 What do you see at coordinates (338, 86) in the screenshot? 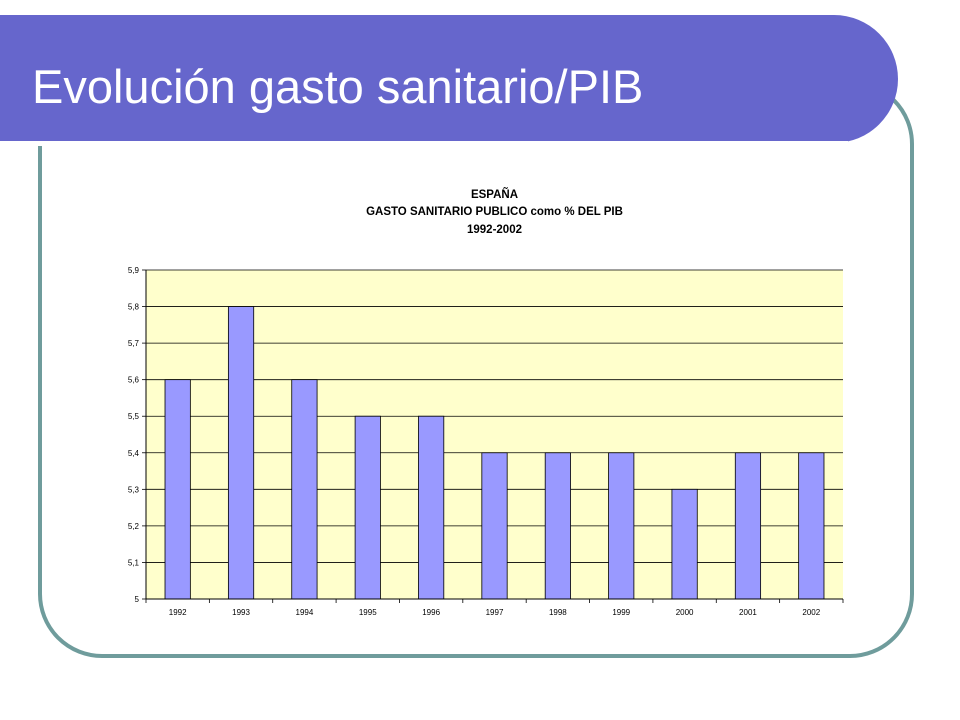
I see `slide-title: Evolución gasto sanitario/PIB` at bounding box center [338, 86].